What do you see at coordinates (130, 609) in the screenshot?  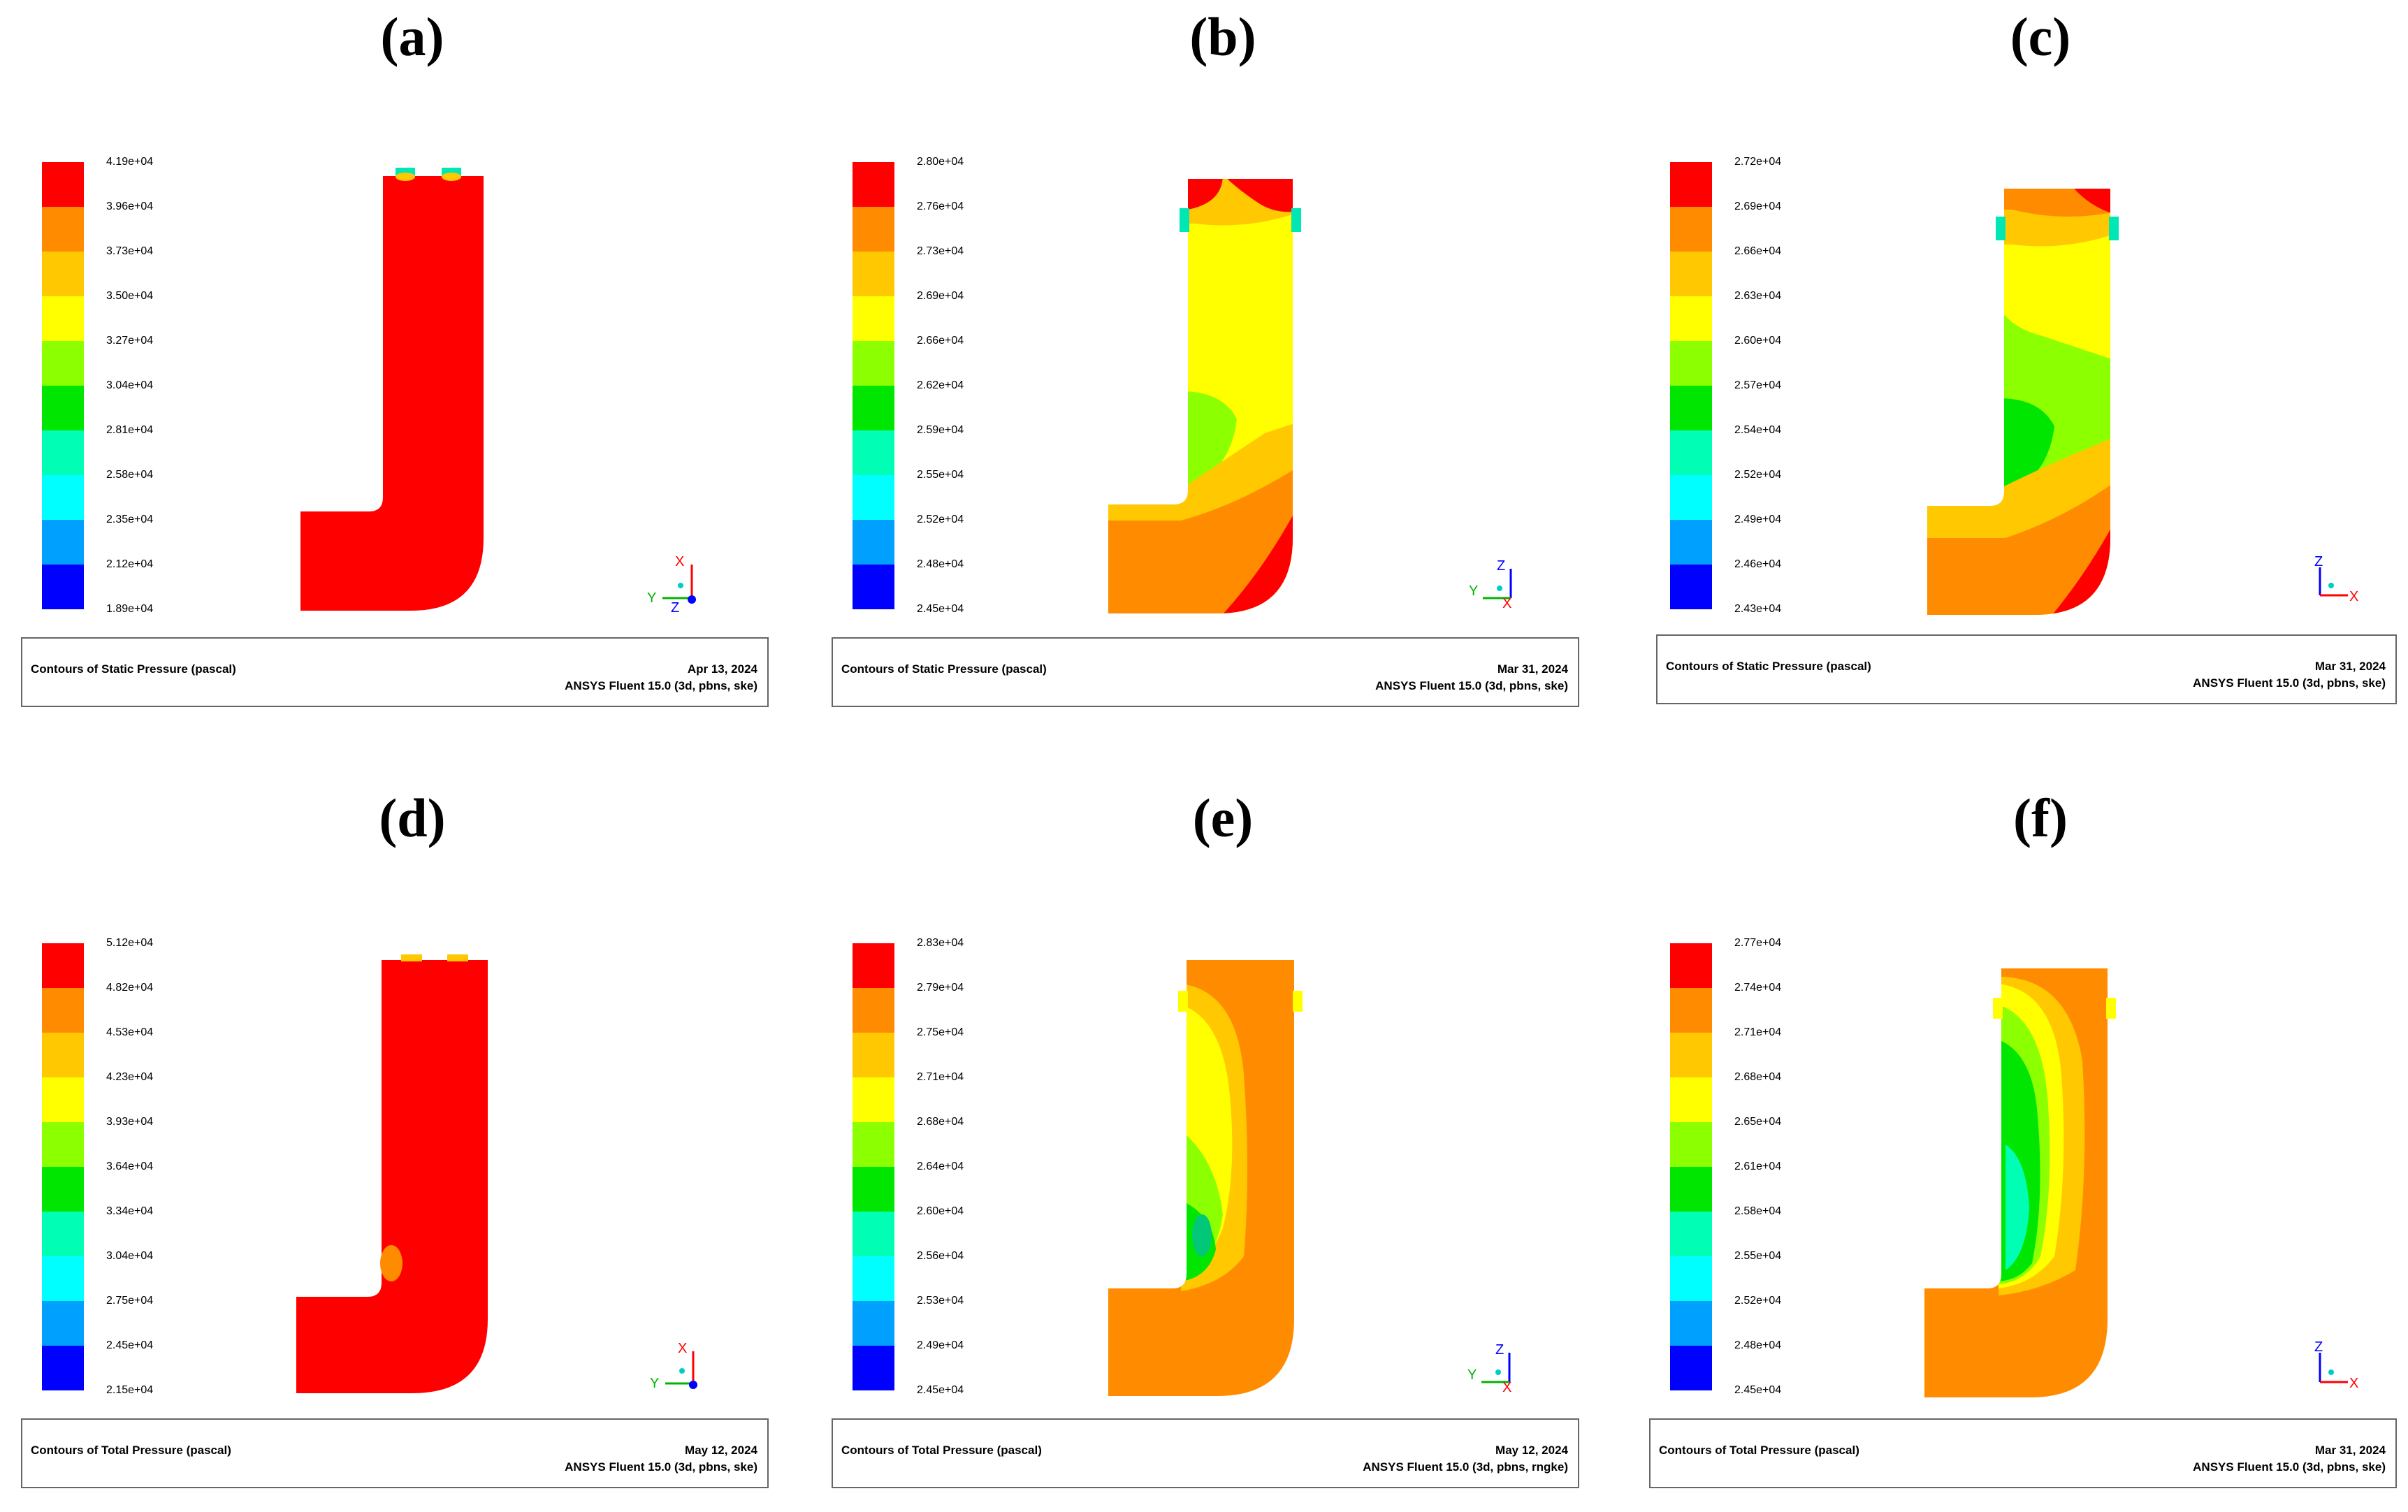 I see `legend-tick: 1.89e+04` at bounding box center [130, 609].